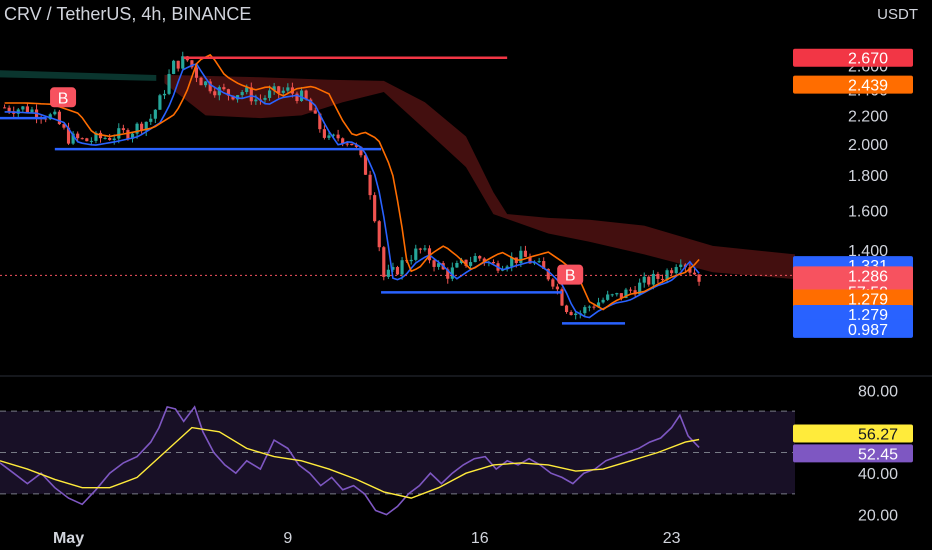 This screenshot has height=550, width=932. What do you see at coordinates (868, 145) in the screenshot?
I see `y-tick-label: 2.000` at bounding box center [868, 145].